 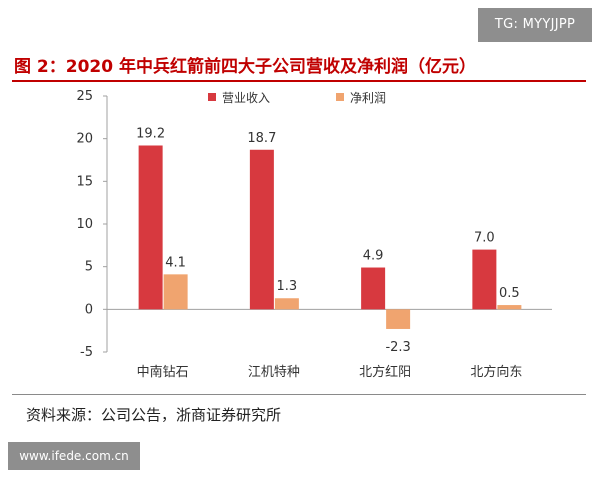 I want to click on y-tick-label: 25, so click(x=84, y=96).